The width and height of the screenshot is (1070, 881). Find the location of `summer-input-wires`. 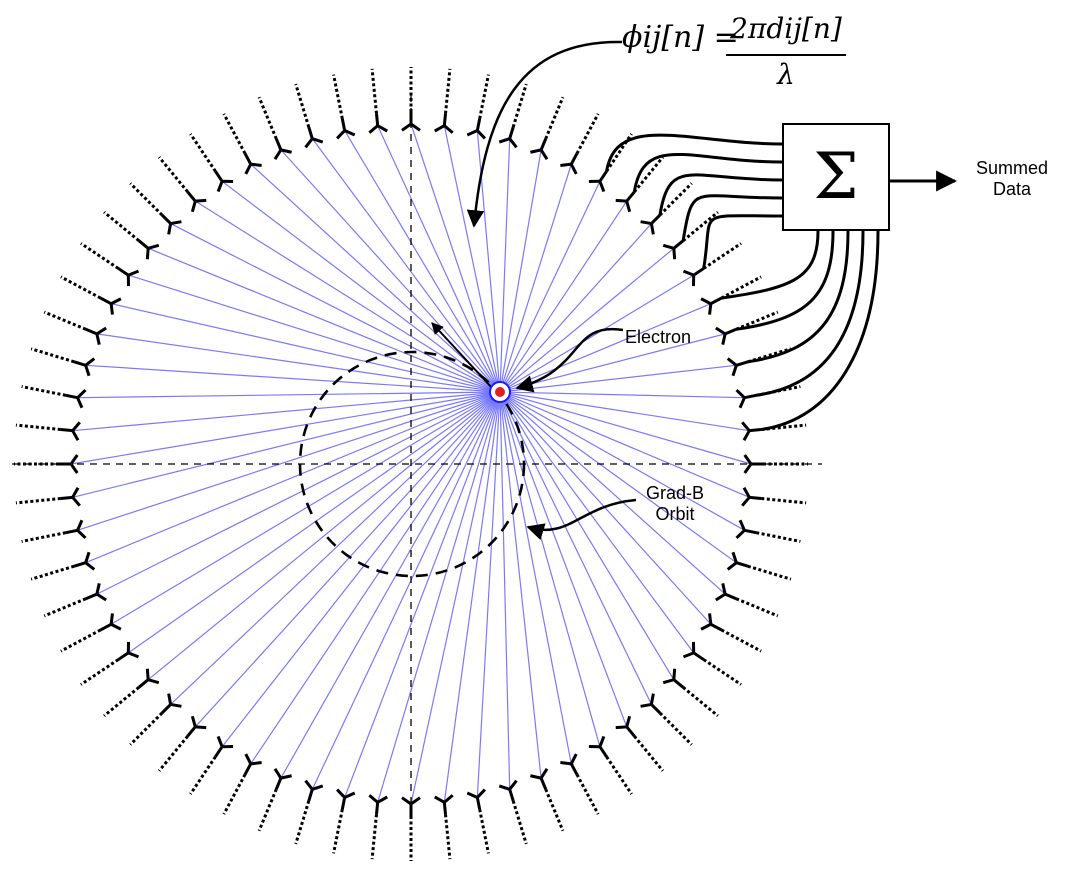

summer-input-wires is located at coordinates (742, 282).